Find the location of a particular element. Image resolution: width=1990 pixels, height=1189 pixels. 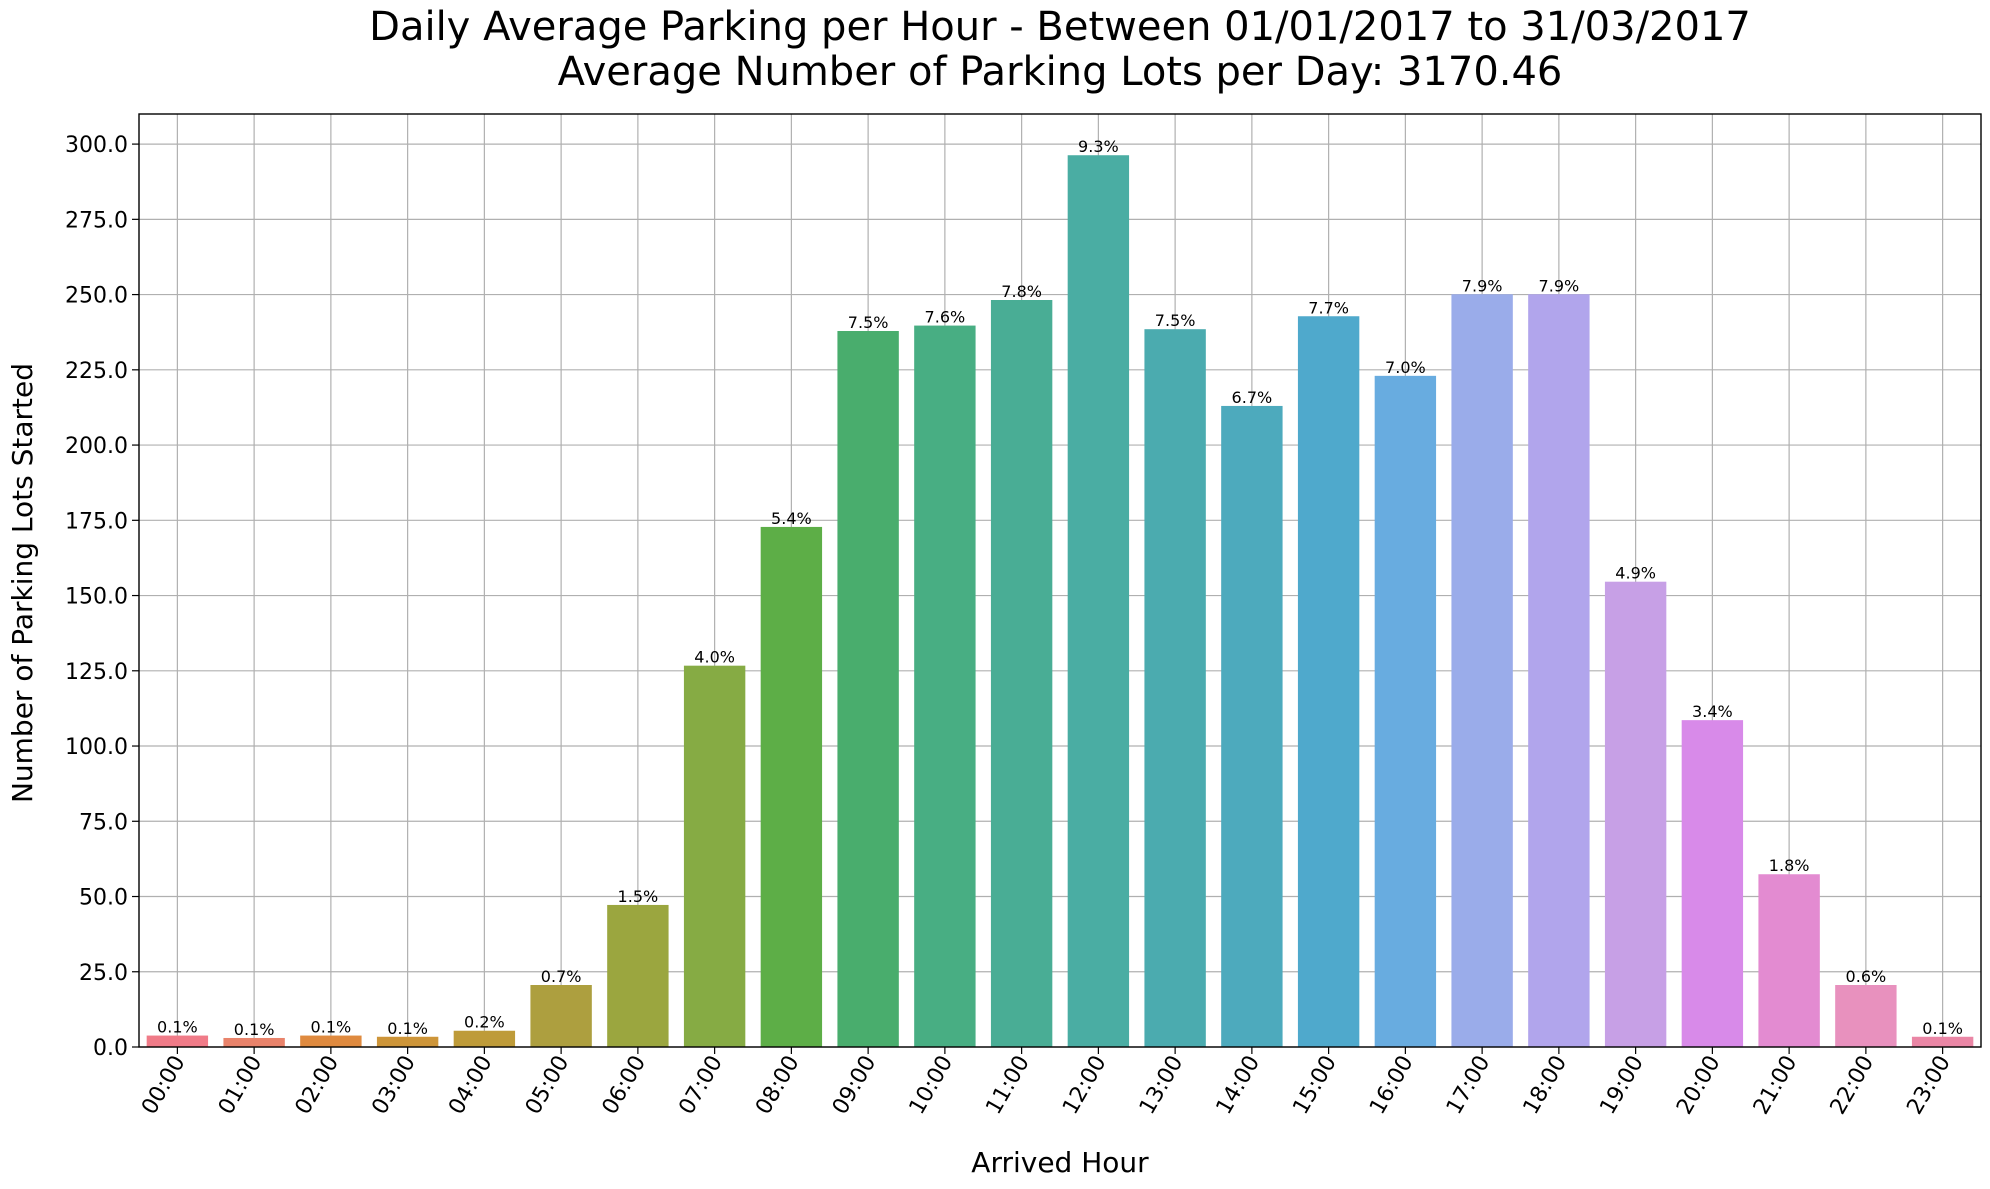

bar-data-label: 5.4% is located at coordinates (791, 518).